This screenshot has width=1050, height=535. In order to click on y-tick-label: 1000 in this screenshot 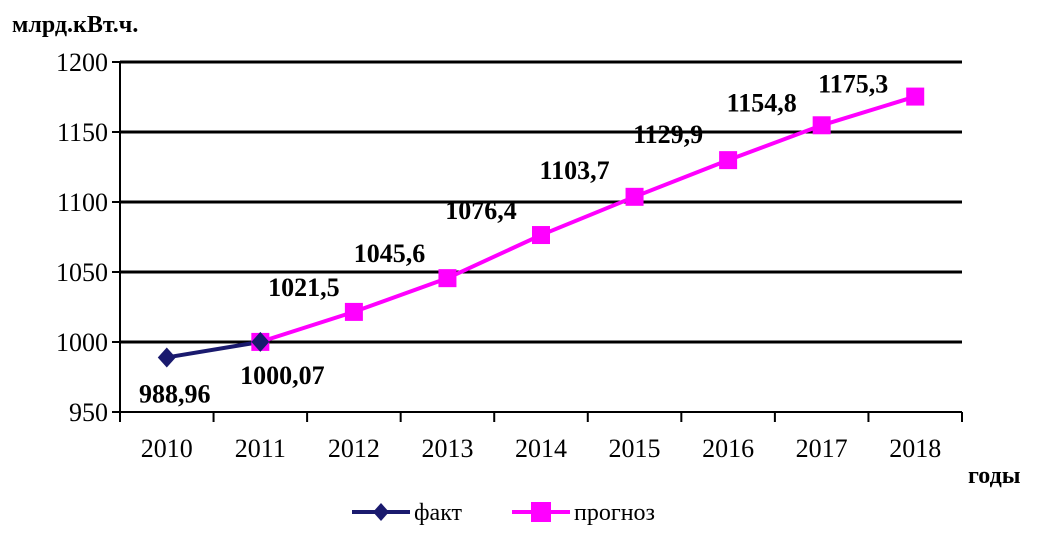, I will do `click(82, 342)`.